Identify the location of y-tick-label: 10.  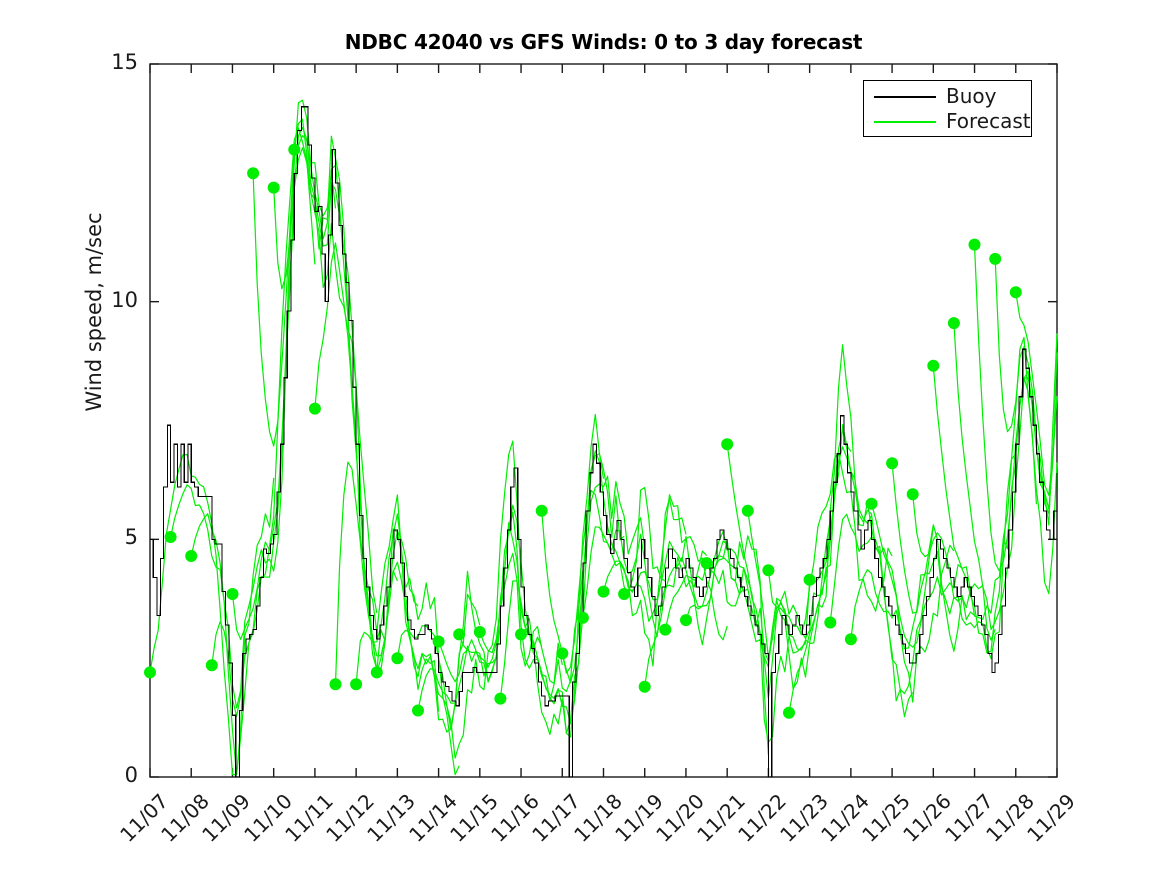
(124, 299).